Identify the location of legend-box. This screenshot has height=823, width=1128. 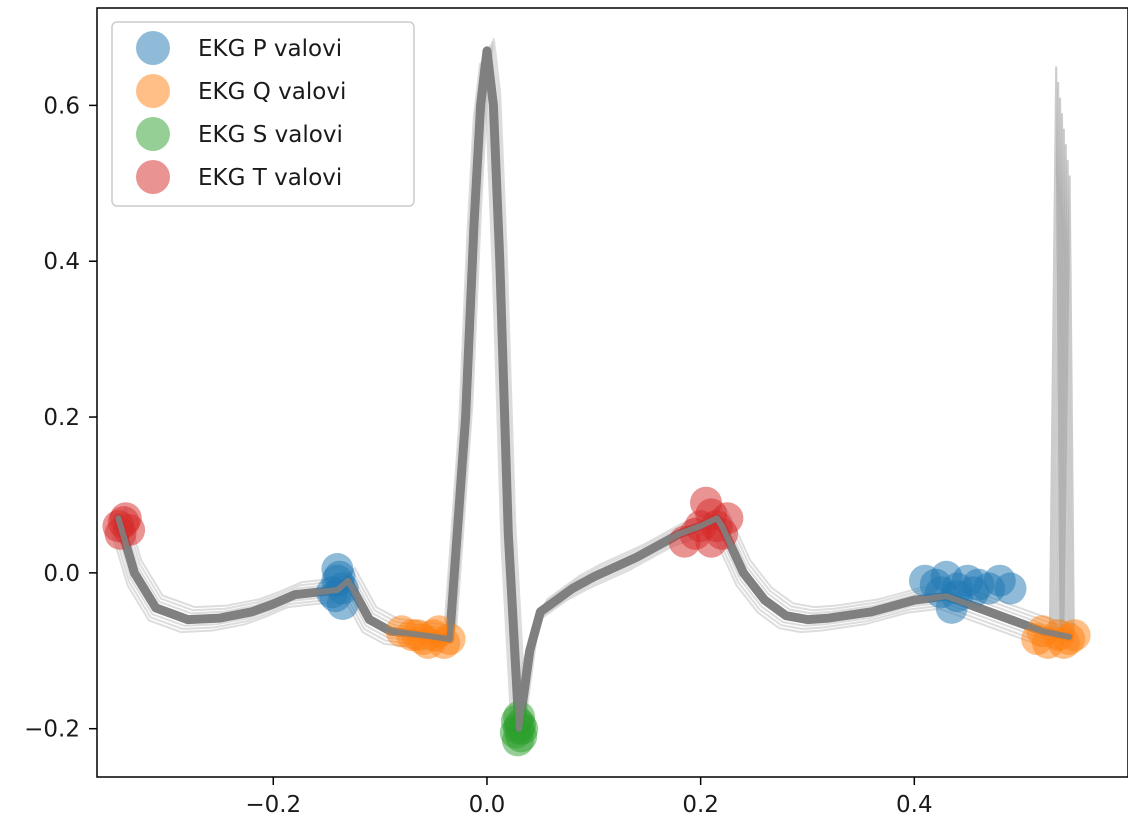
(263, 114).